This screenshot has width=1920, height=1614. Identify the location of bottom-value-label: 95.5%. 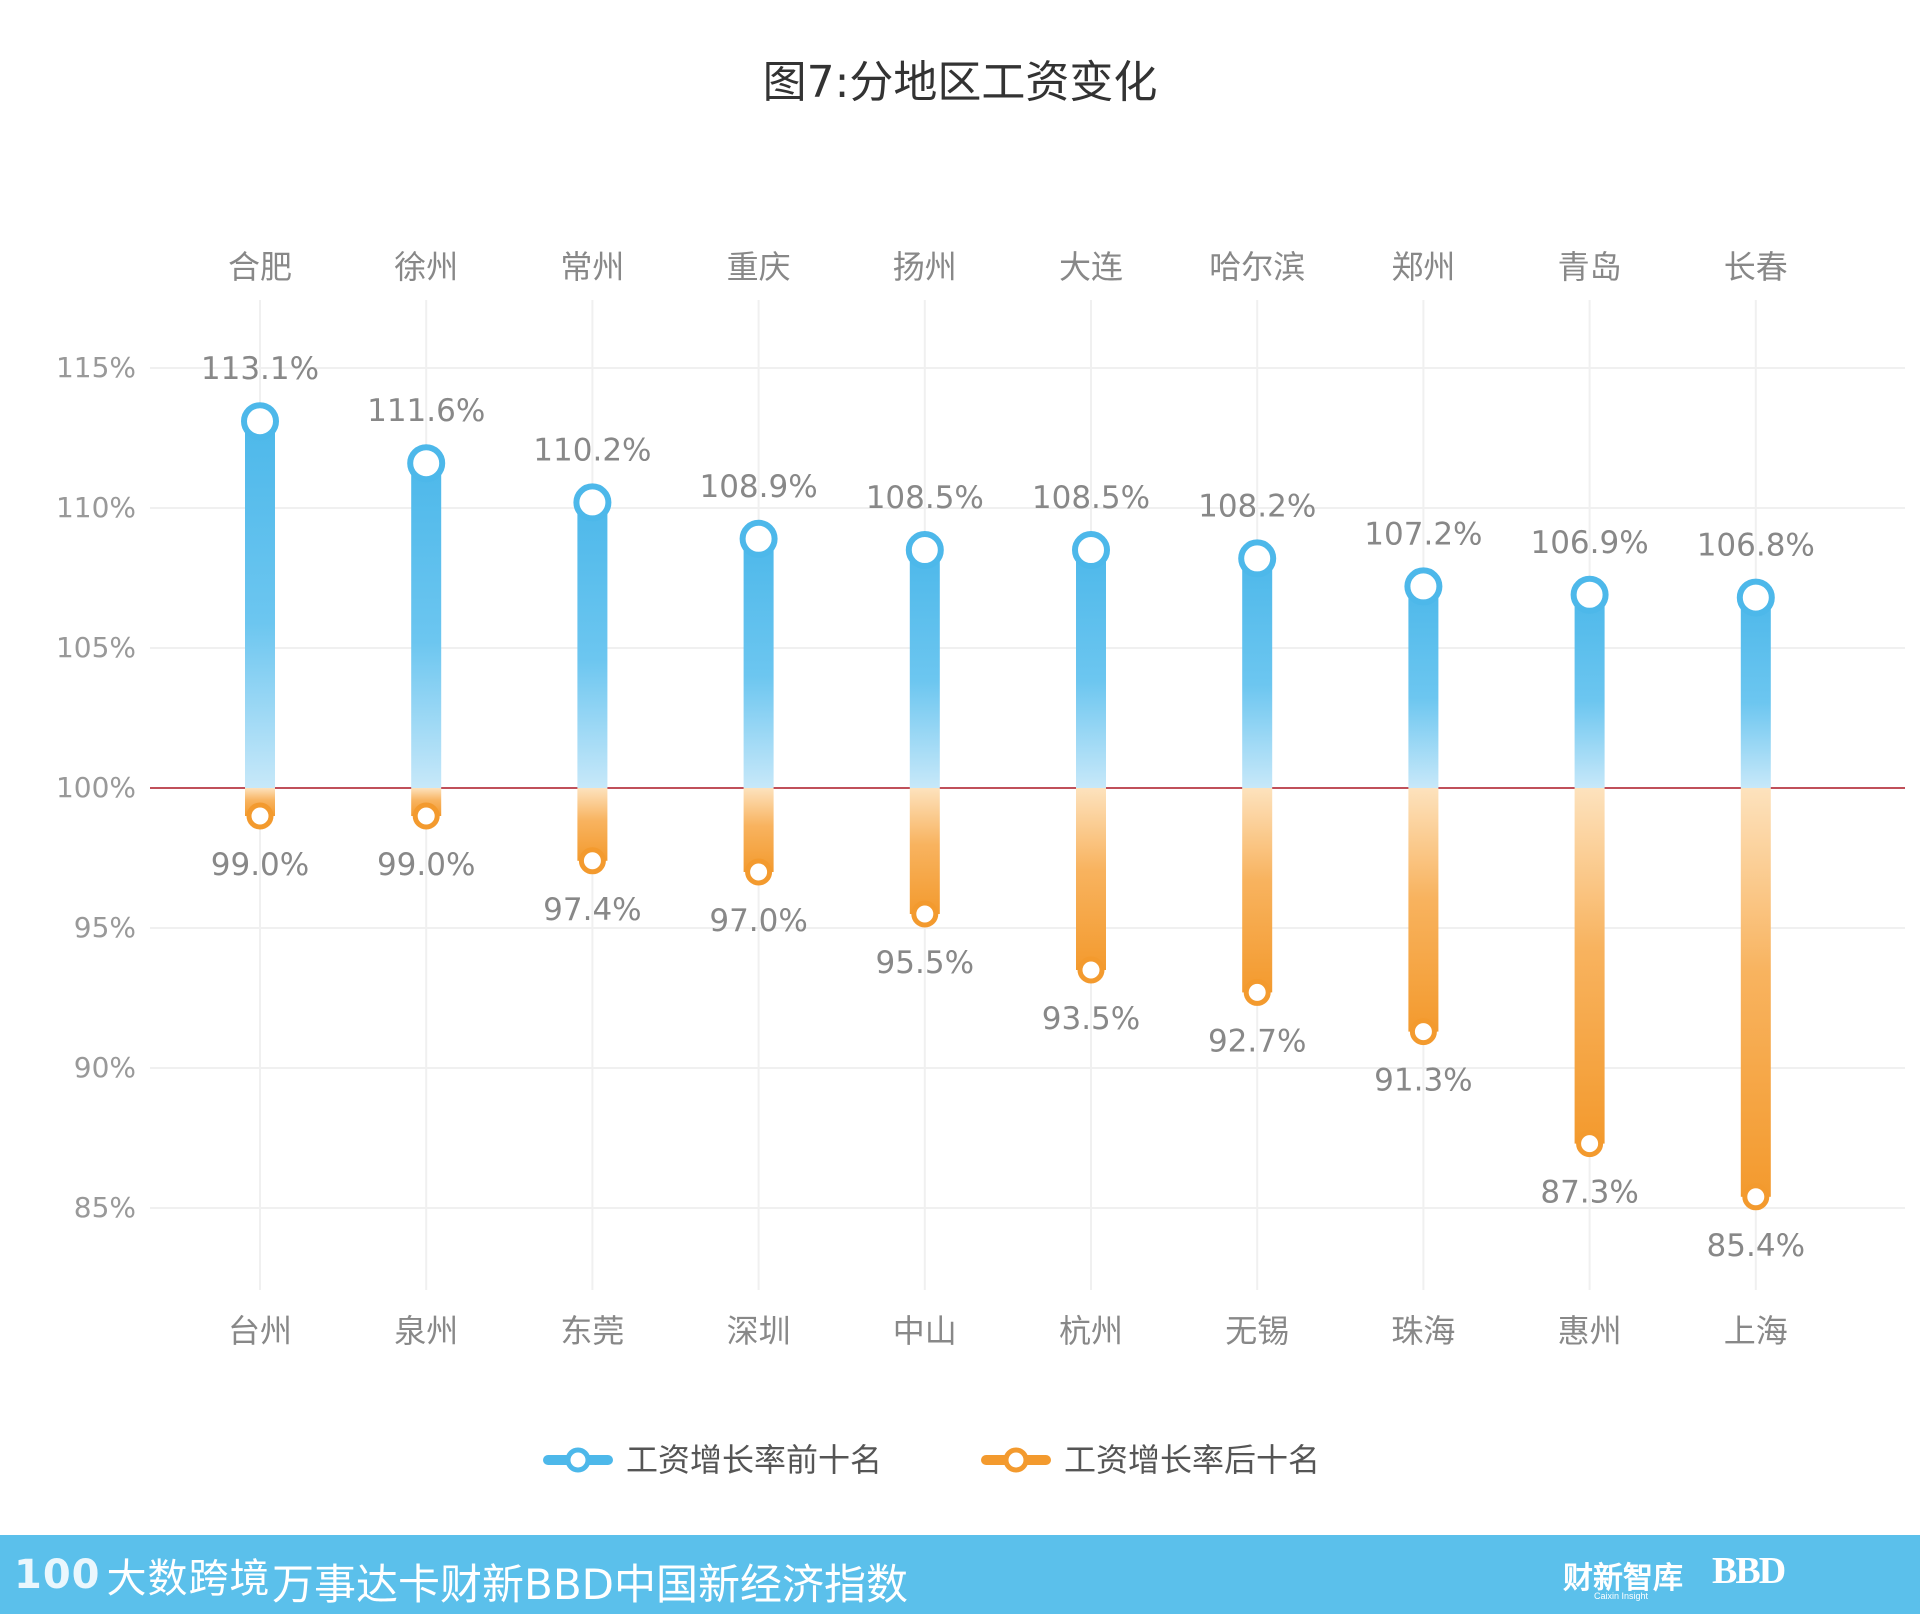
(925, 963).